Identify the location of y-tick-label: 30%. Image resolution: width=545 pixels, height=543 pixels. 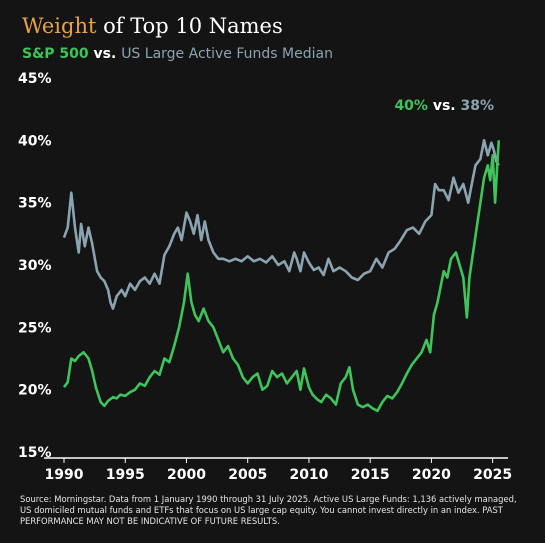
(35, 266).